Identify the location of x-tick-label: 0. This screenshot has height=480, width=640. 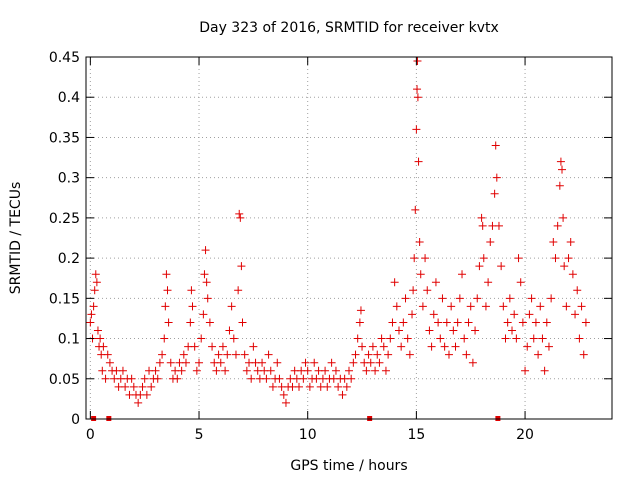
(90, 435).